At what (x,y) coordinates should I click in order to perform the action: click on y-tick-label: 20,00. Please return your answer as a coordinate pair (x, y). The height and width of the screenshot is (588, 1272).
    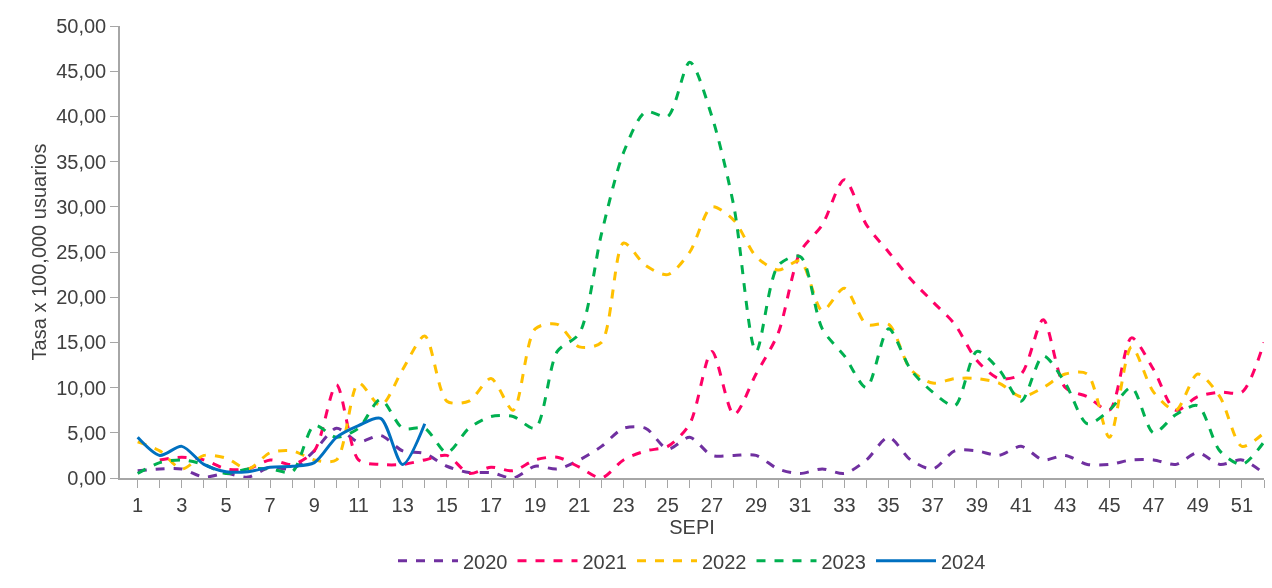
    Looking at the image, I should click on (81, 297).